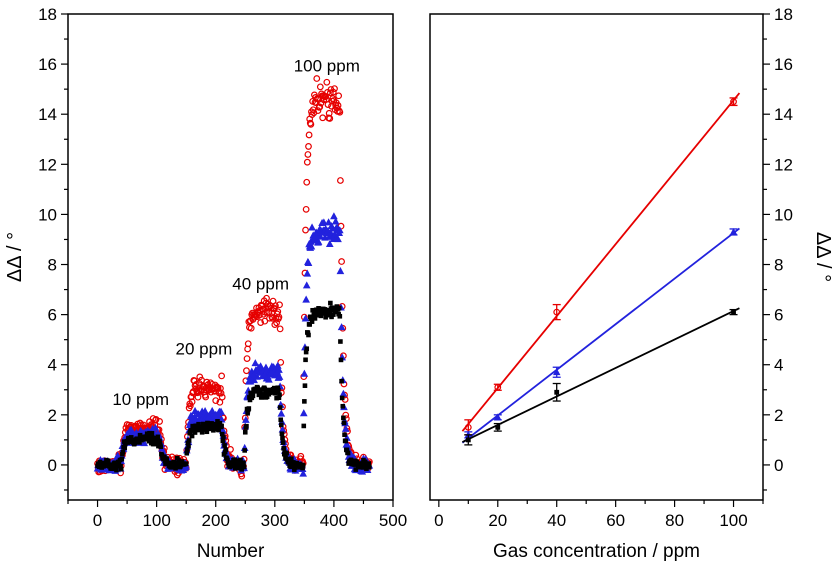  Describe the element at coordinates (140, 399) in the screenshot. I see `annotation-label: 10 ppm` at that location.